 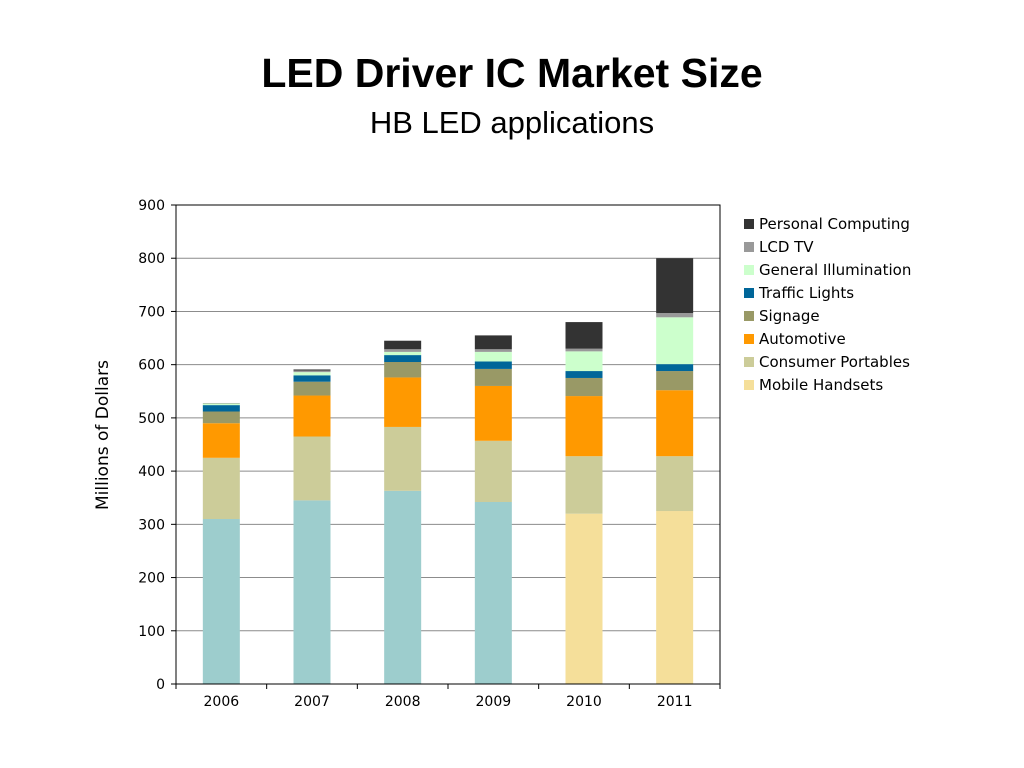 What do you see at coordinates (222, 702) in the screenshot?
I see `x-tick-label: 2006` at bounding box center [222, 702].